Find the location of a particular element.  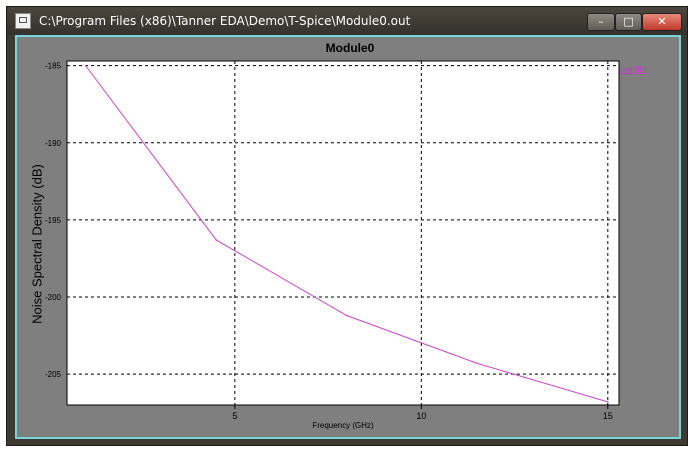

y-tick-label: -190 is located at coordinates (53, 143).